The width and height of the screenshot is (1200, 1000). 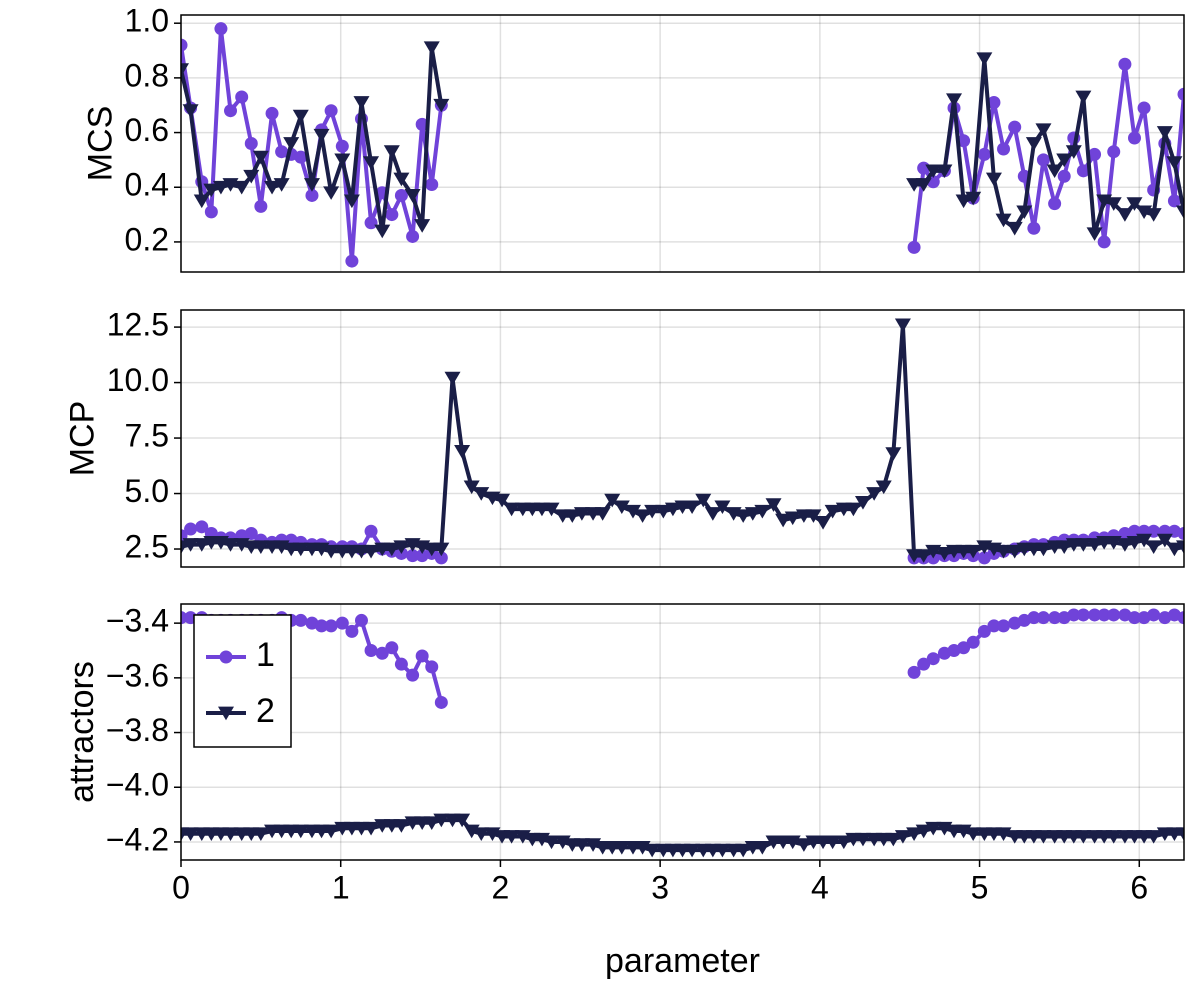 I want to click on y-tick-label: −3.6, so click(x=137, y=675).